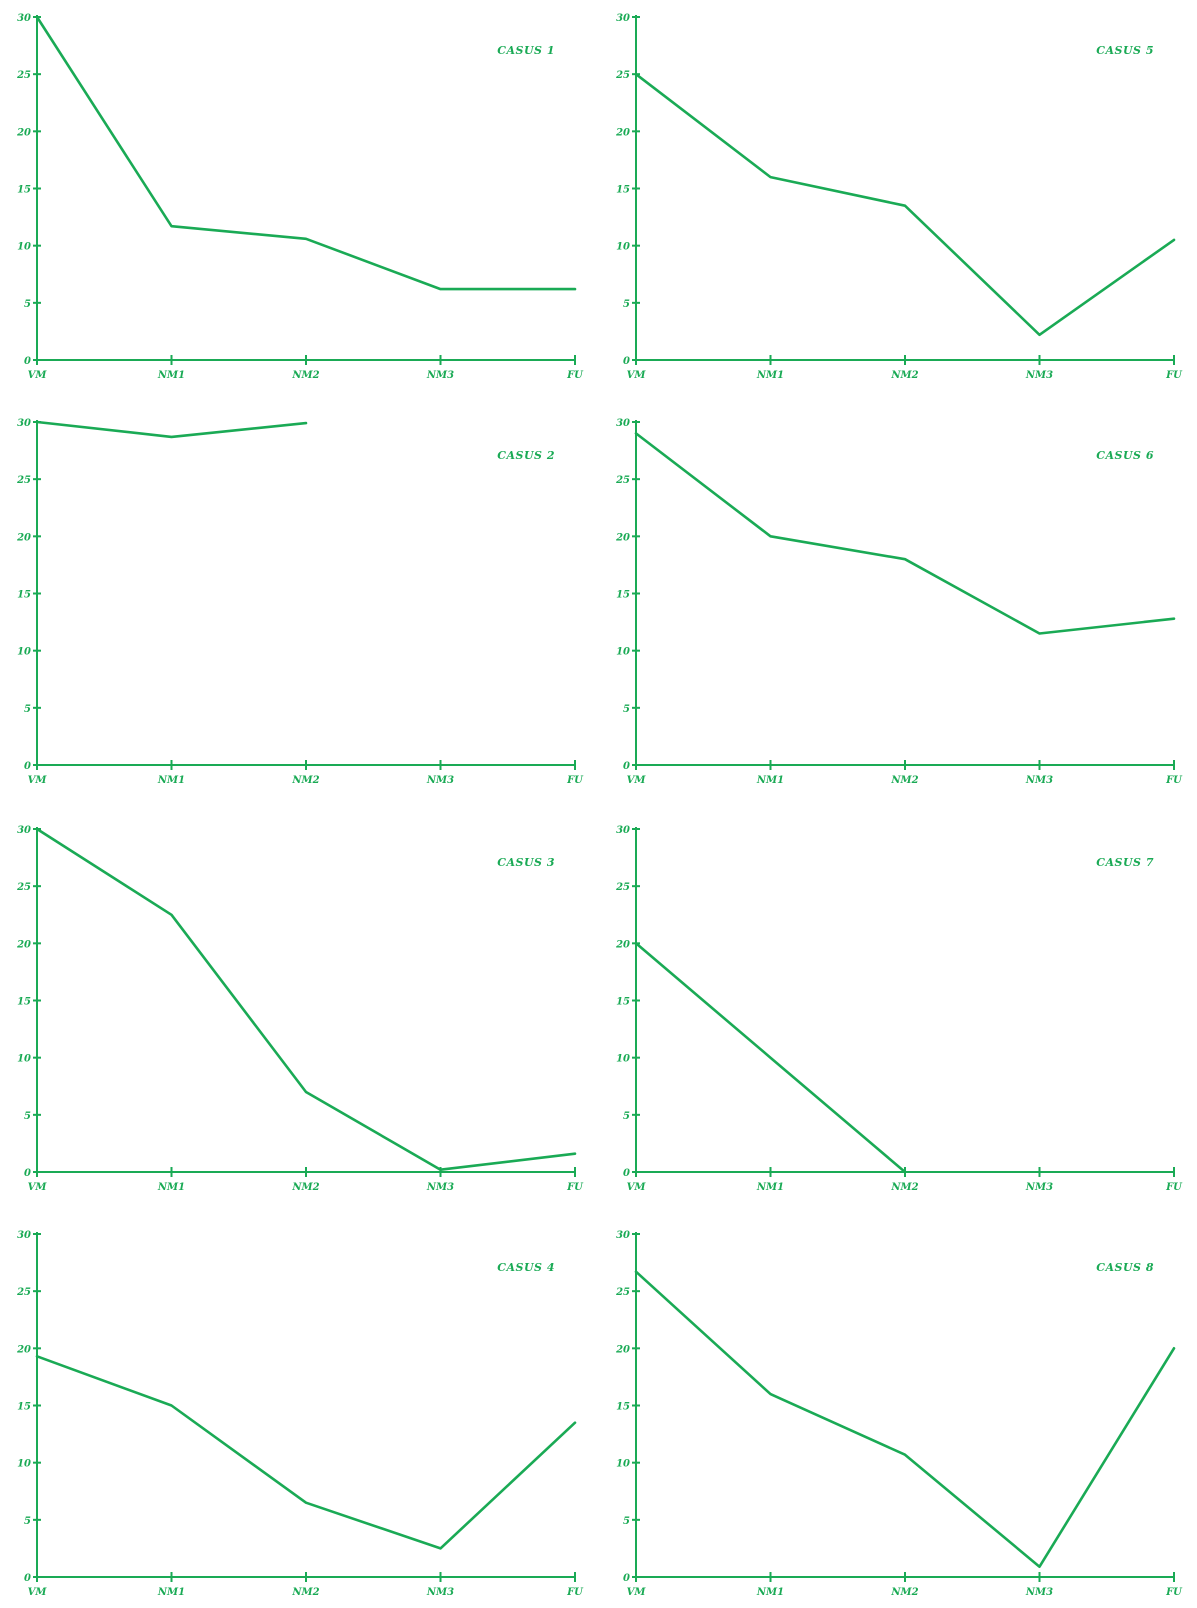 The height and width of the screenshot is (1608, 1197). I want to click on chart-title: CASUS 8, so click(1125, 1267).